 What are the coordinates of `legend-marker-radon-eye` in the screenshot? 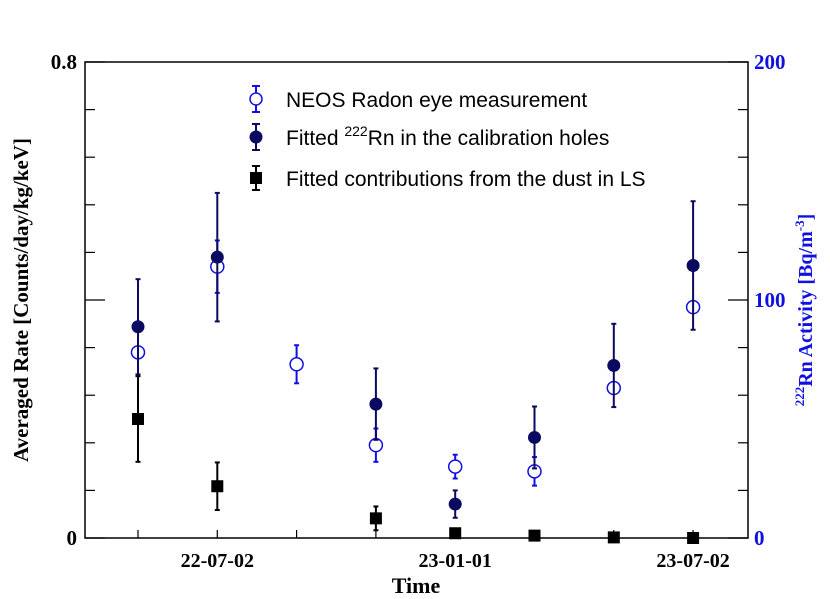 It's located at (256, 99).